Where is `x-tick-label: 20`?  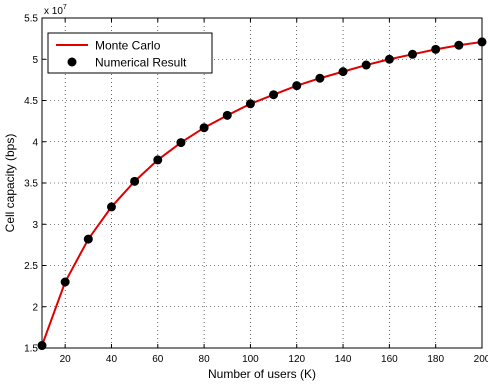 x-tick-label: 20 is located at coordinates (66, 359).